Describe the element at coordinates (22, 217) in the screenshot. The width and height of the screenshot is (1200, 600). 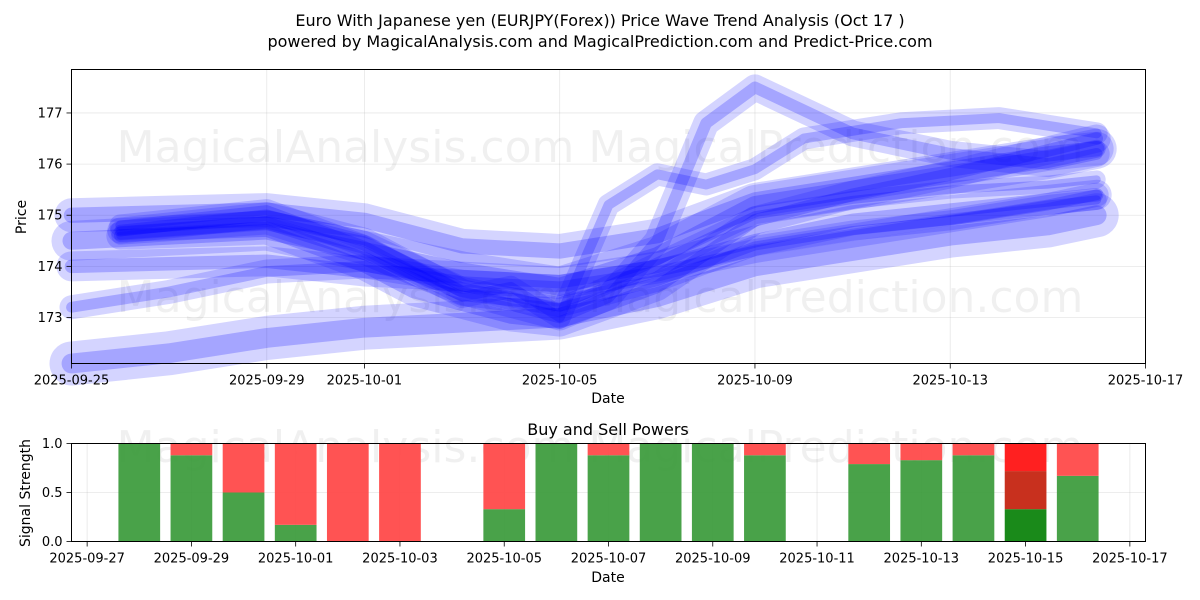
I see `price-y-axis-label: Price` at that location.